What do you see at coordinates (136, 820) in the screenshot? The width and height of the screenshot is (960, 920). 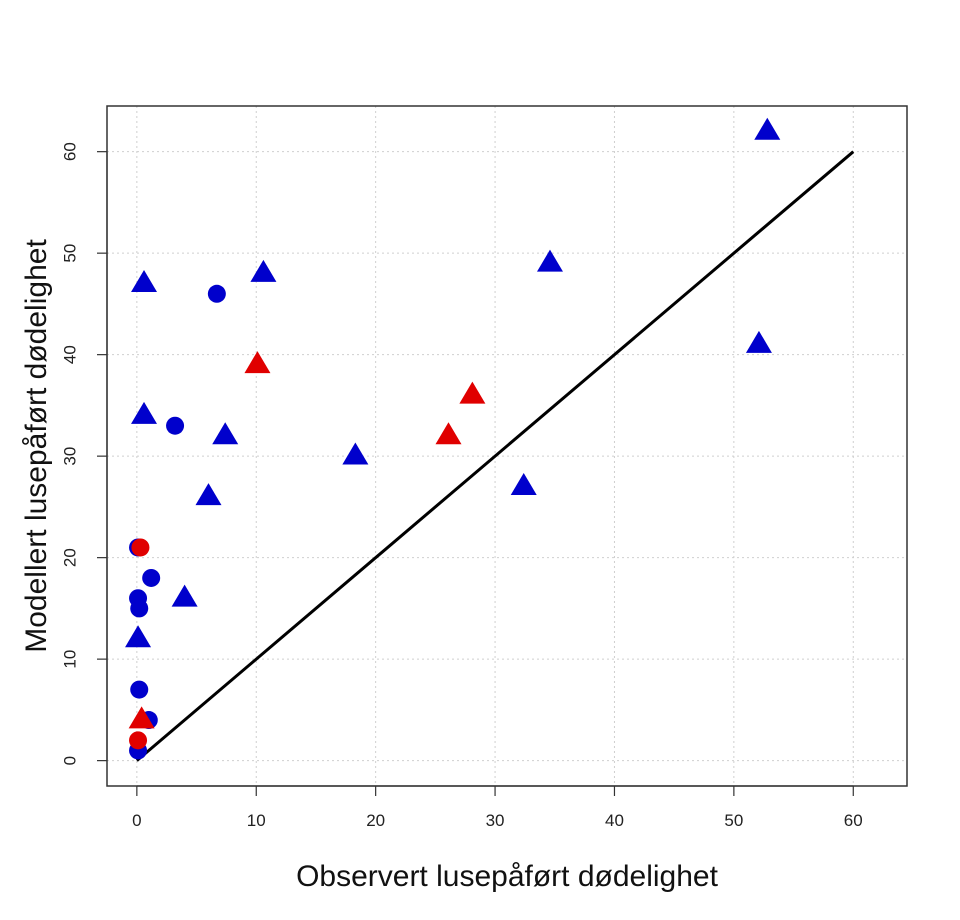 I see `x-tick-label: 0` at bounding box center [136, 820].